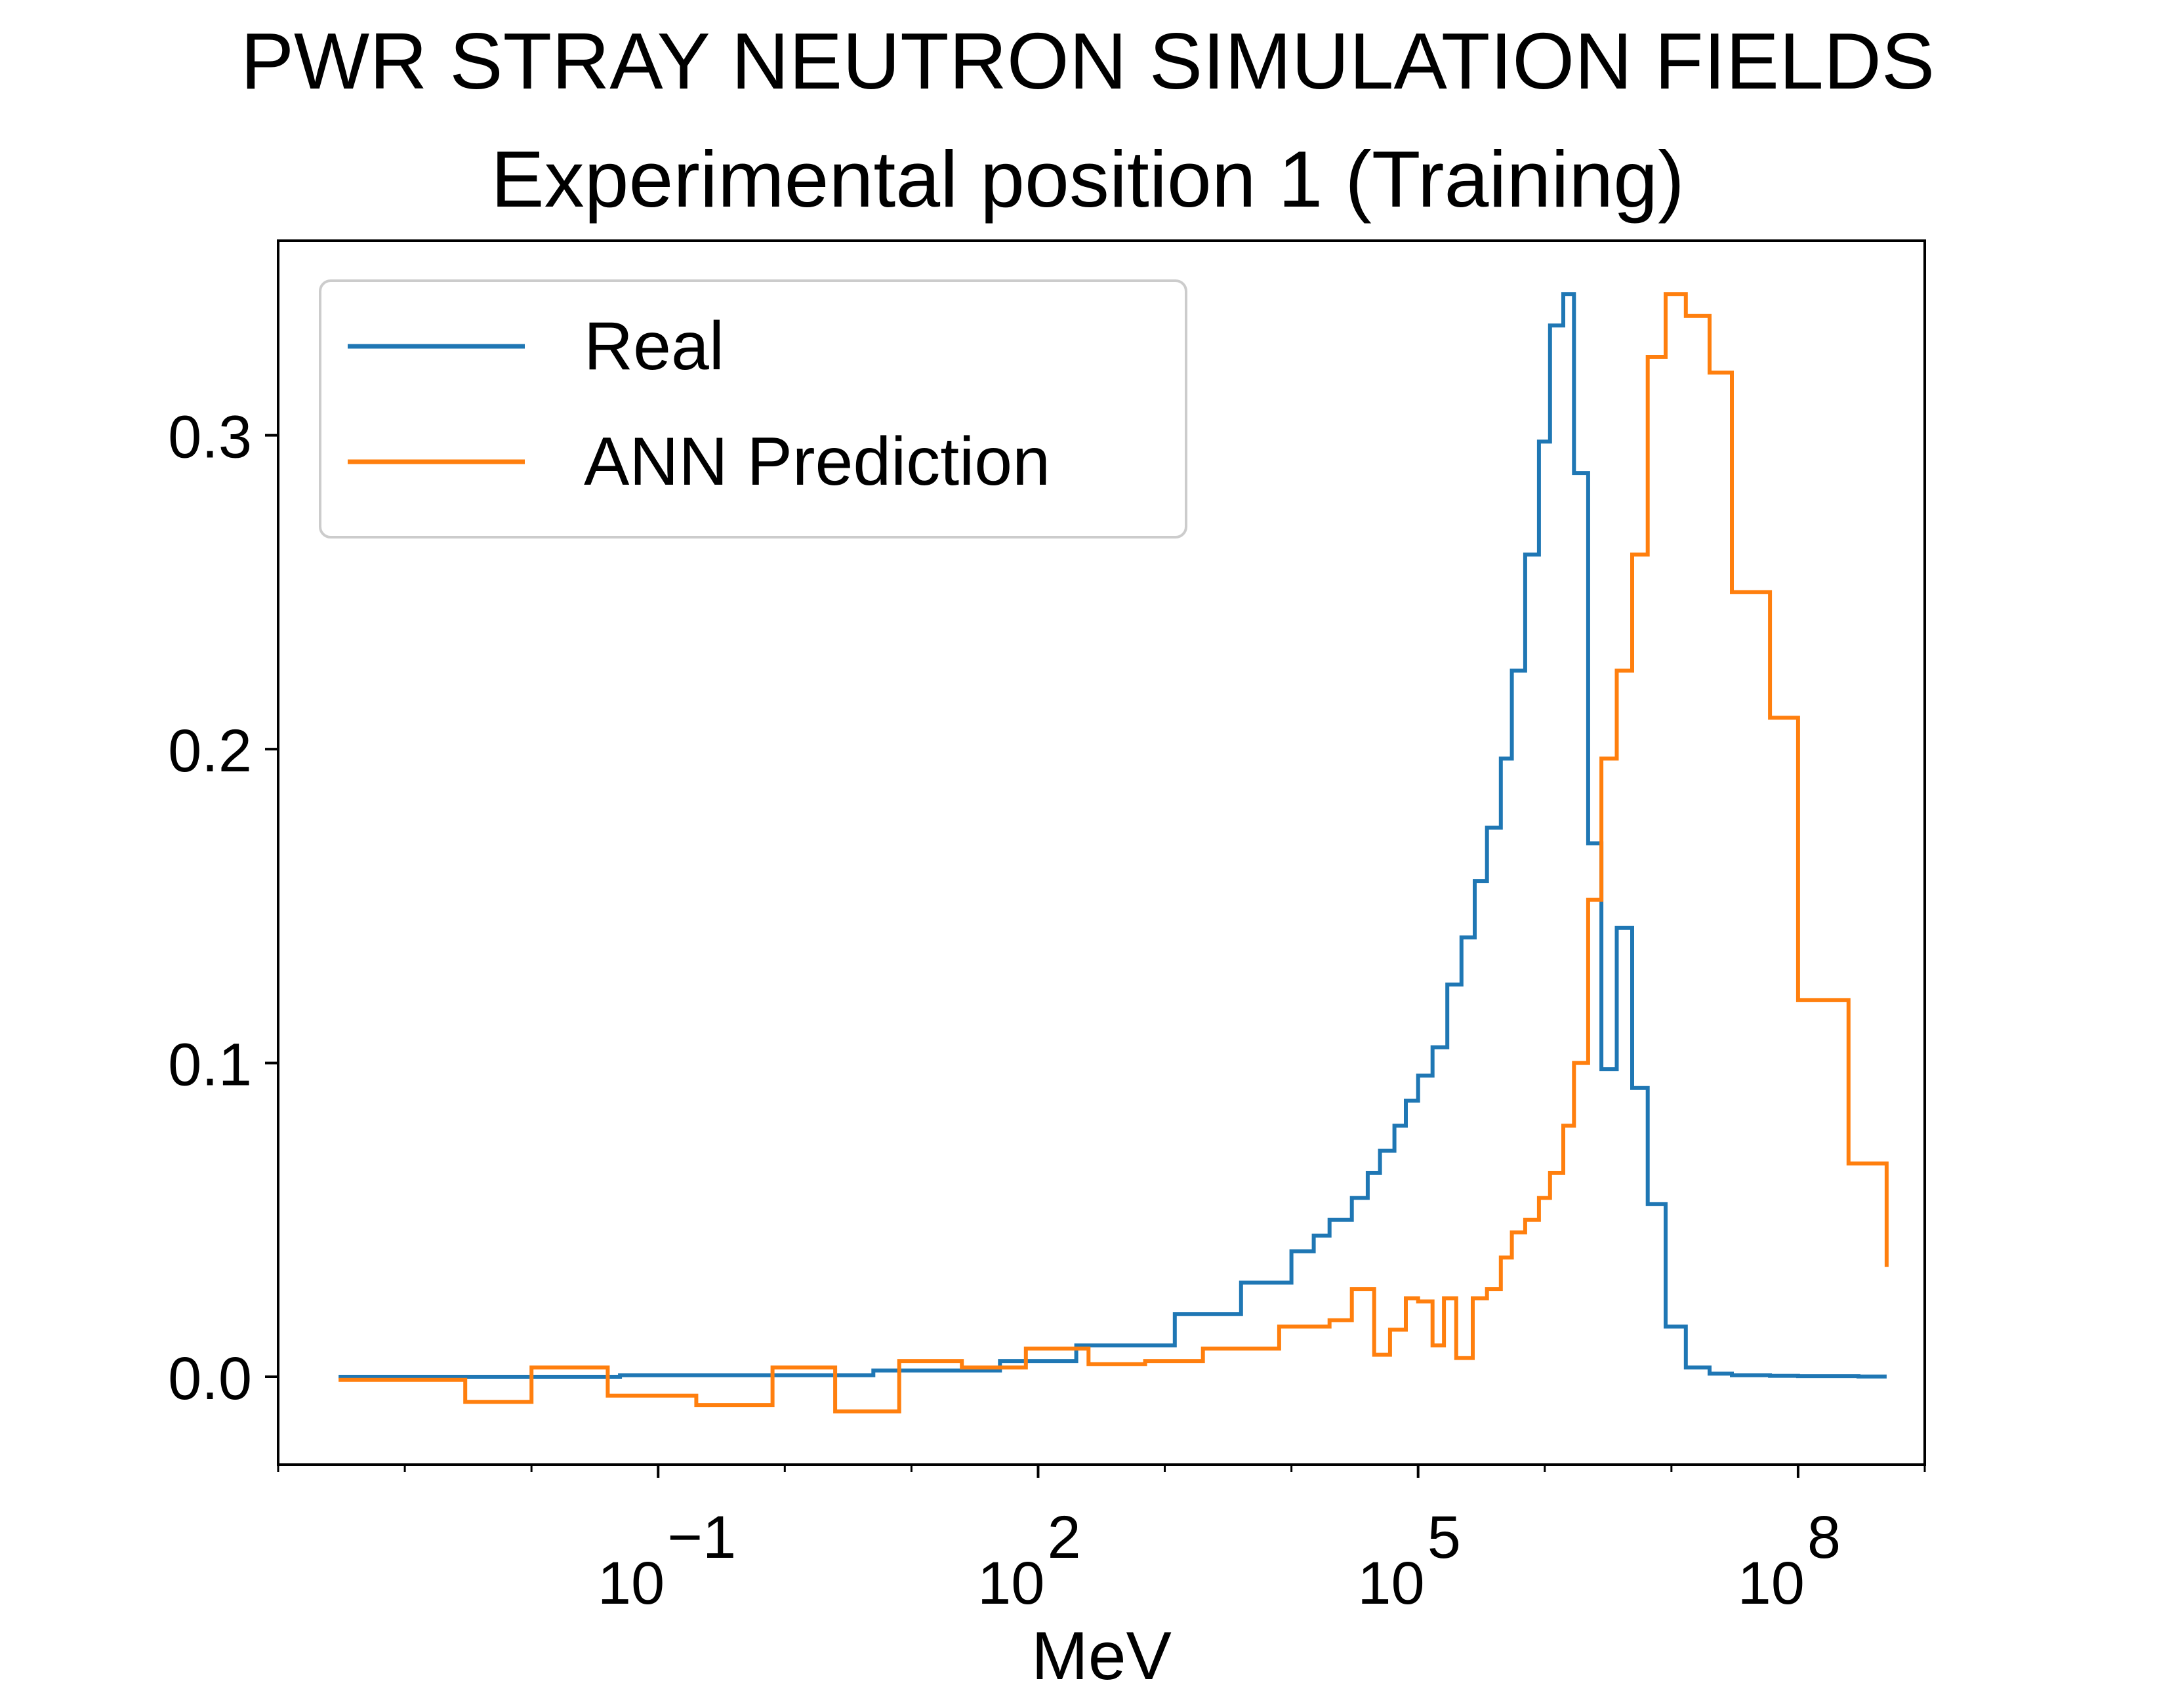 Image resolution: width=2176 pixels, height=1708 pixels. I want to click on chart-subtitle: Experimental position 1 (Training), so click(1088, 179).